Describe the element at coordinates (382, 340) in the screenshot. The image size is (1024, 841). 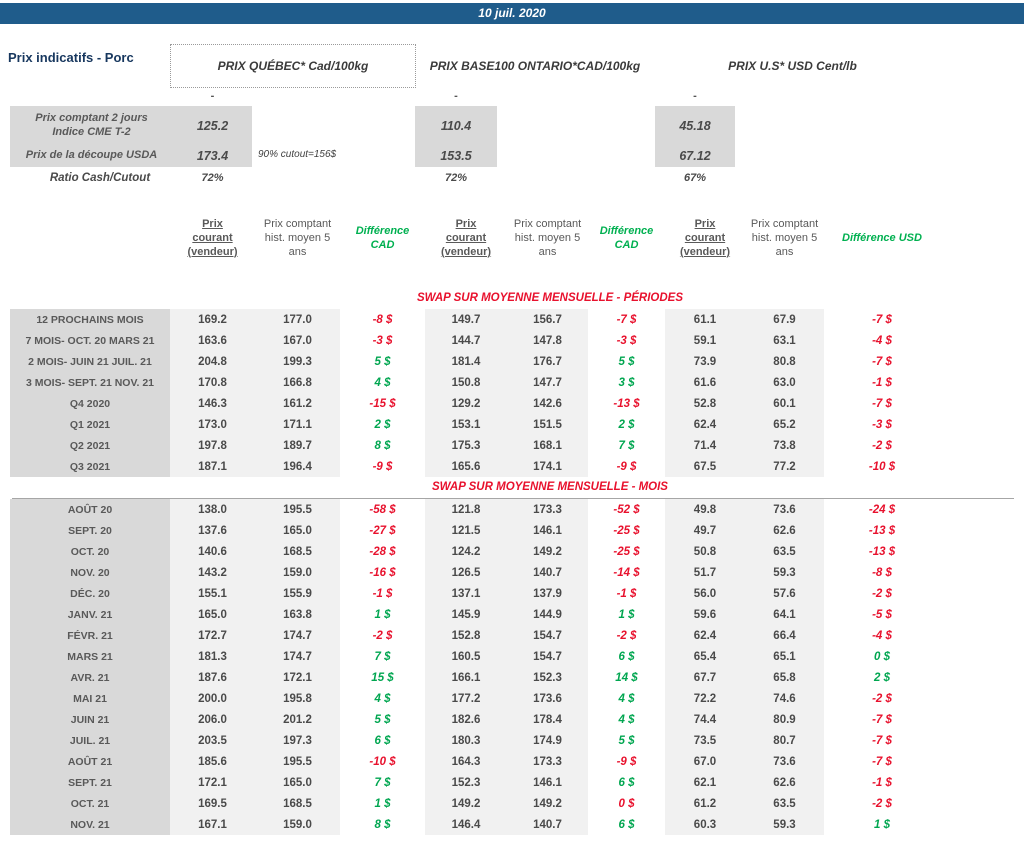
I see `difference-cell-cad-qc: -3 $` at that location.